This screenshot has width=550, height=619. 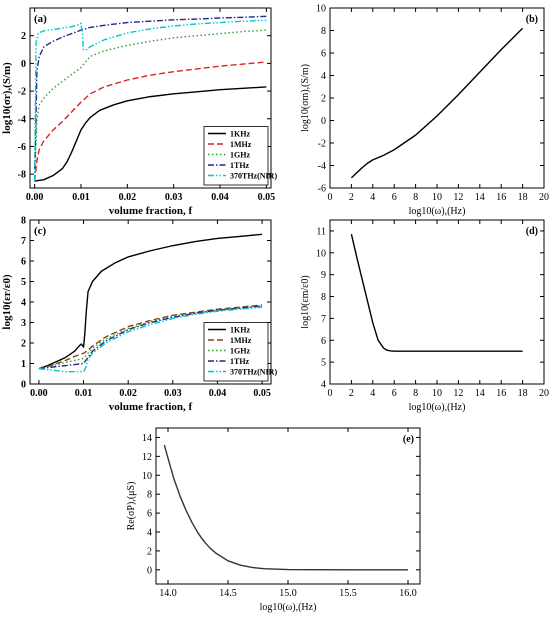 I want to click on series-line-1ghz, so click(x=150, y=337).